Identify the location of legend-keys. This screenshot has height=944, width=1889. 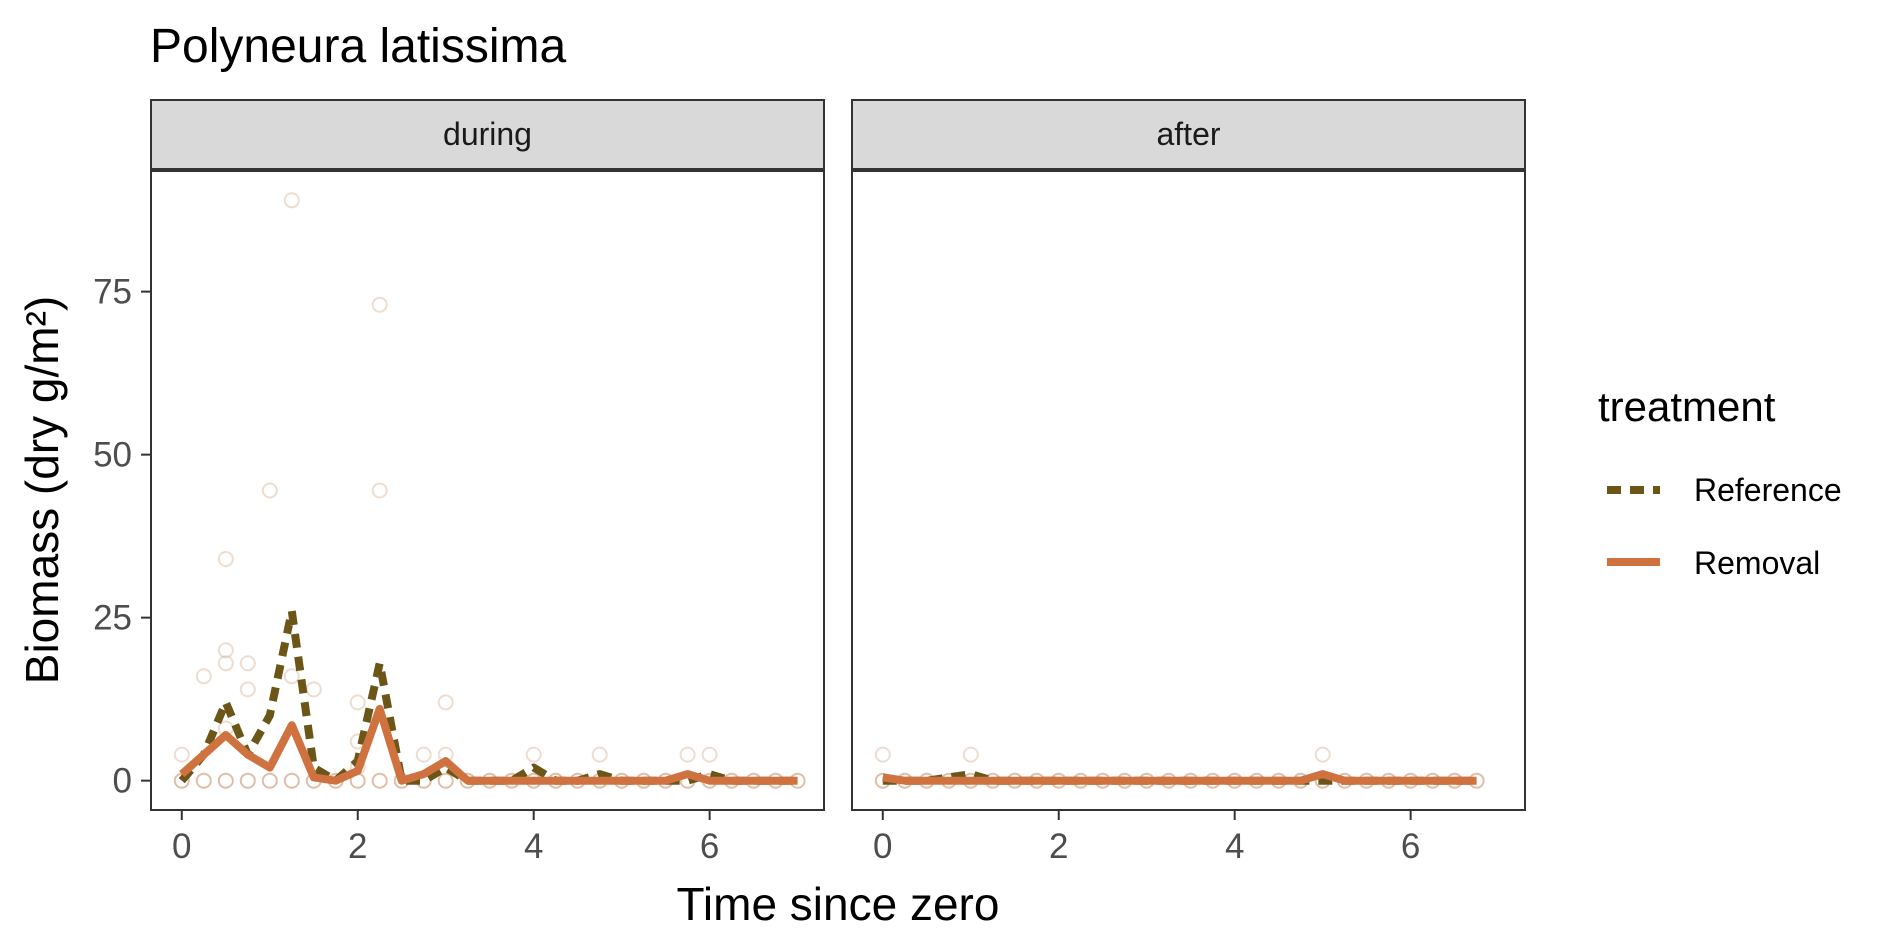
(1633, 526).